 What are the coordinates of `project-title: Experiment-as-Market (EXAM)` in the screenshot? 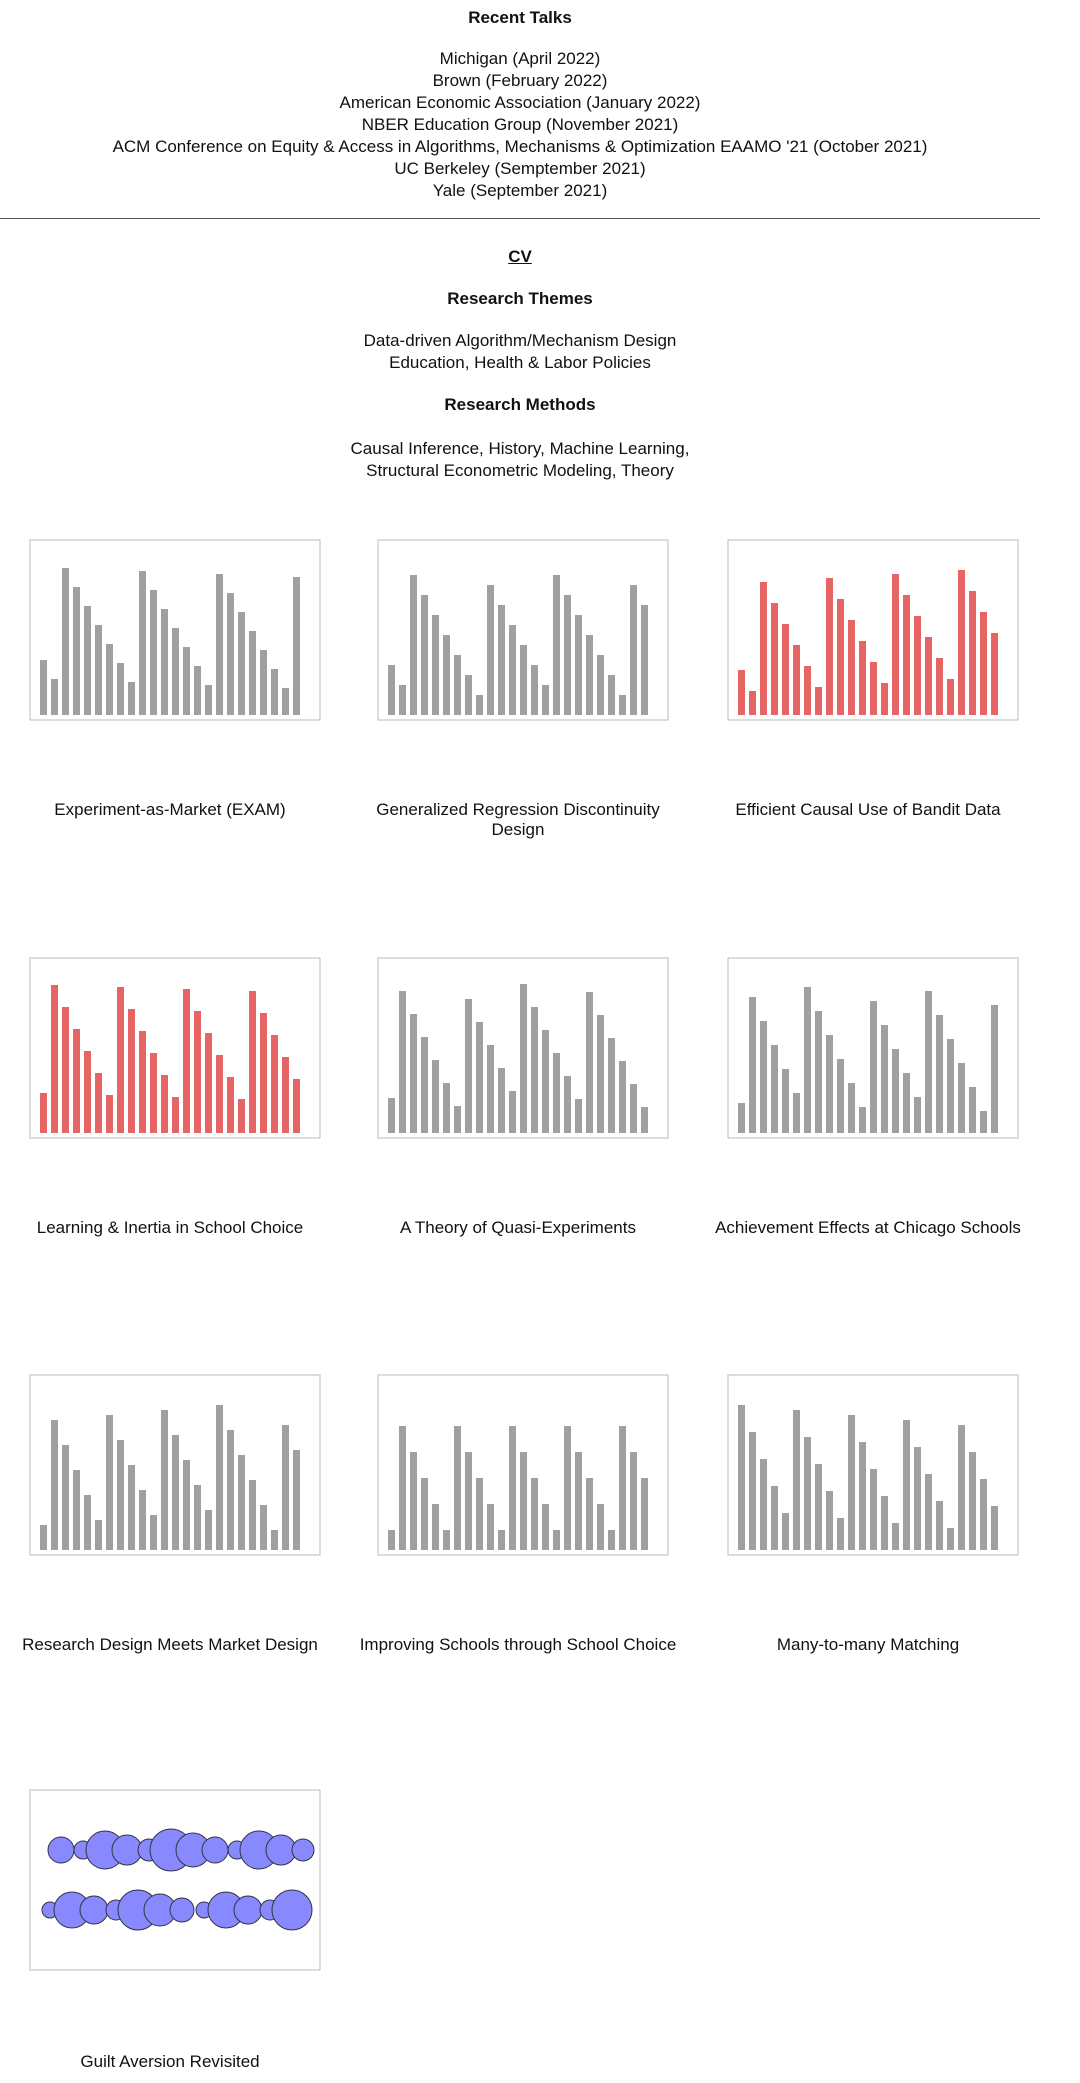 It's located at (170, 809).